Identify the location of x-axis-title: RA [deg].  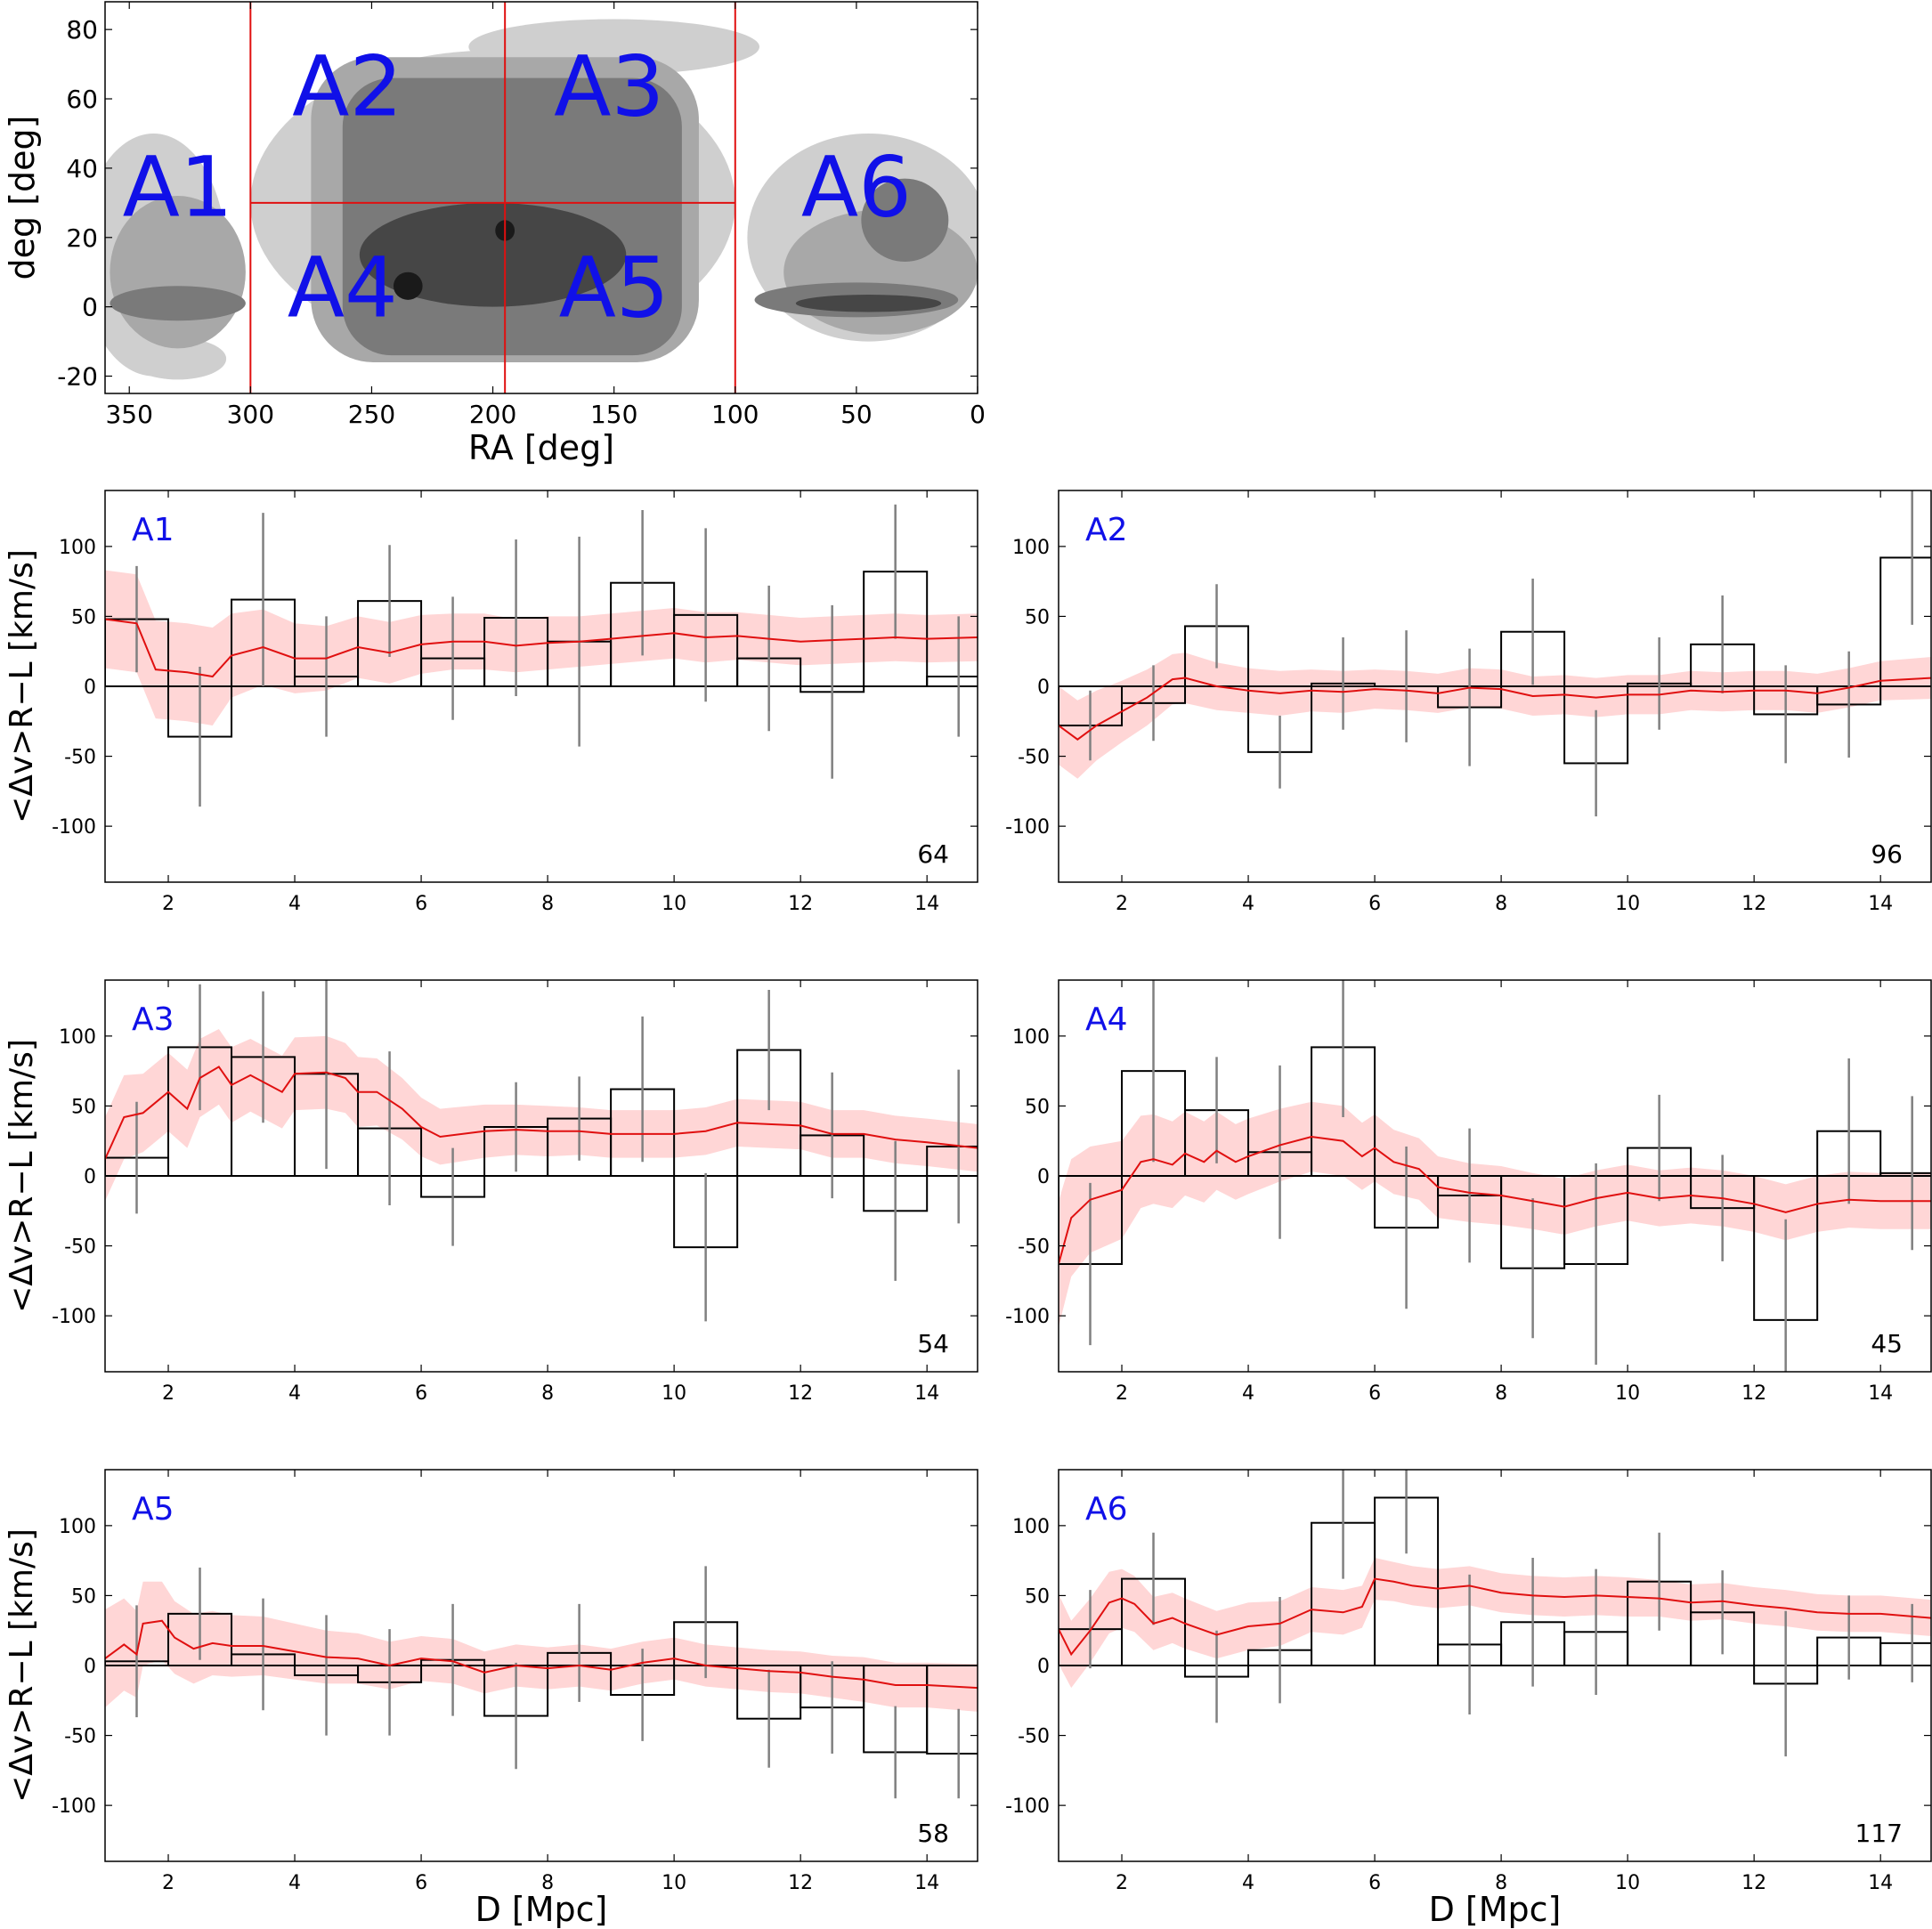
(541, 447).